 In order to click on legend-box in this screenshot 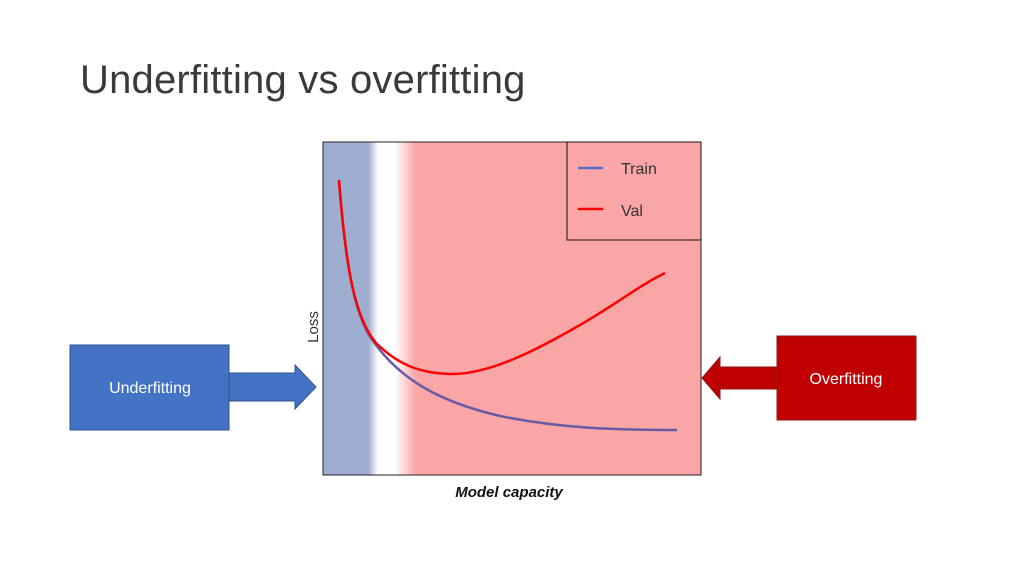, I will do `click(634, 191)`.